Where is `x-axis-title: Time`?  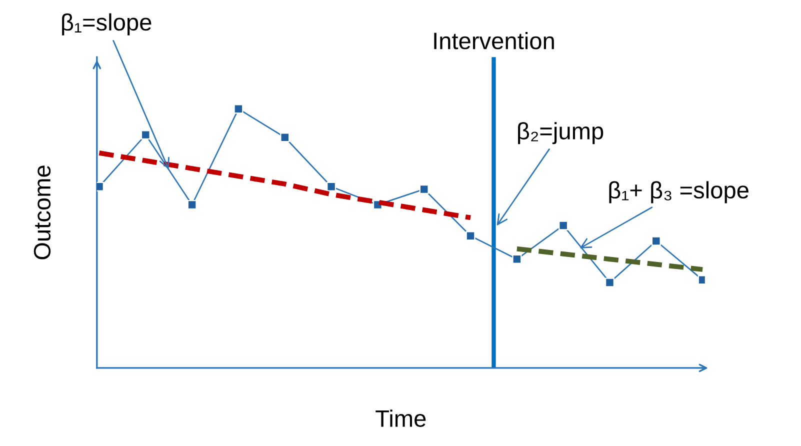 x-axis-title: Time is located at coordinates (401, 418).